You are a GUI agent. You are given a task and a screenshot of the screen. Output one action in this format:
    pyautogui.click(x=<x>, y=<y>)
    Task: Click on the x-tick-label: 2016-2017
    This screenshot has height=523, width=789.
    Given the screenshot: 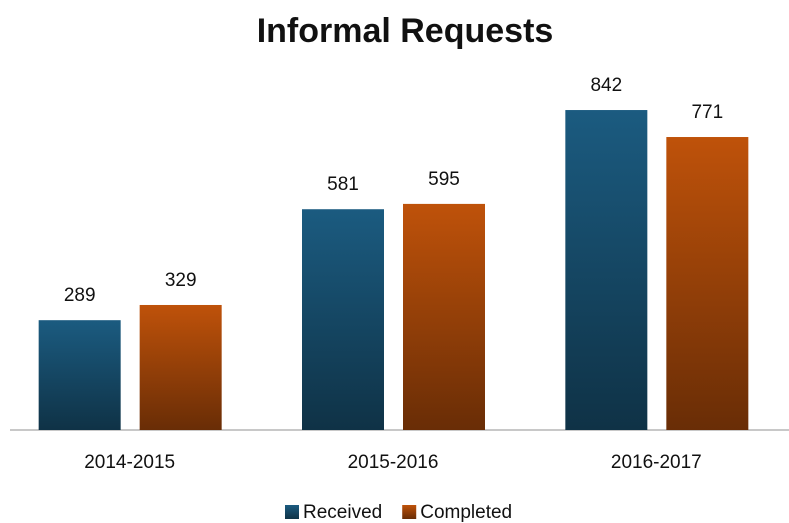 What is the action you would take?
    pyautogui.click(x=656, y=462)
    